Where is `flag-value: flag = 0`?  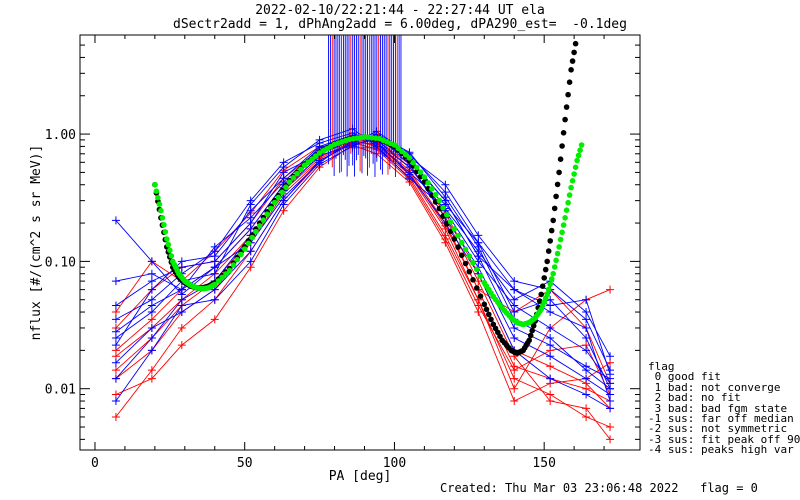 flag-value: flag = 0 is located at coordinates (729, 488).